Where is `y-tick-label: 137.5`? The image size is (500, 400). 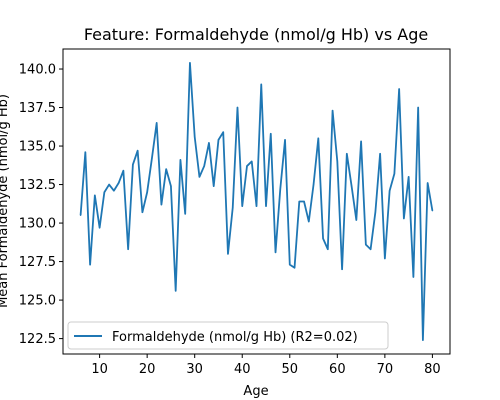
y-tick-label: 137.5 is located at coordinates (37, 108).